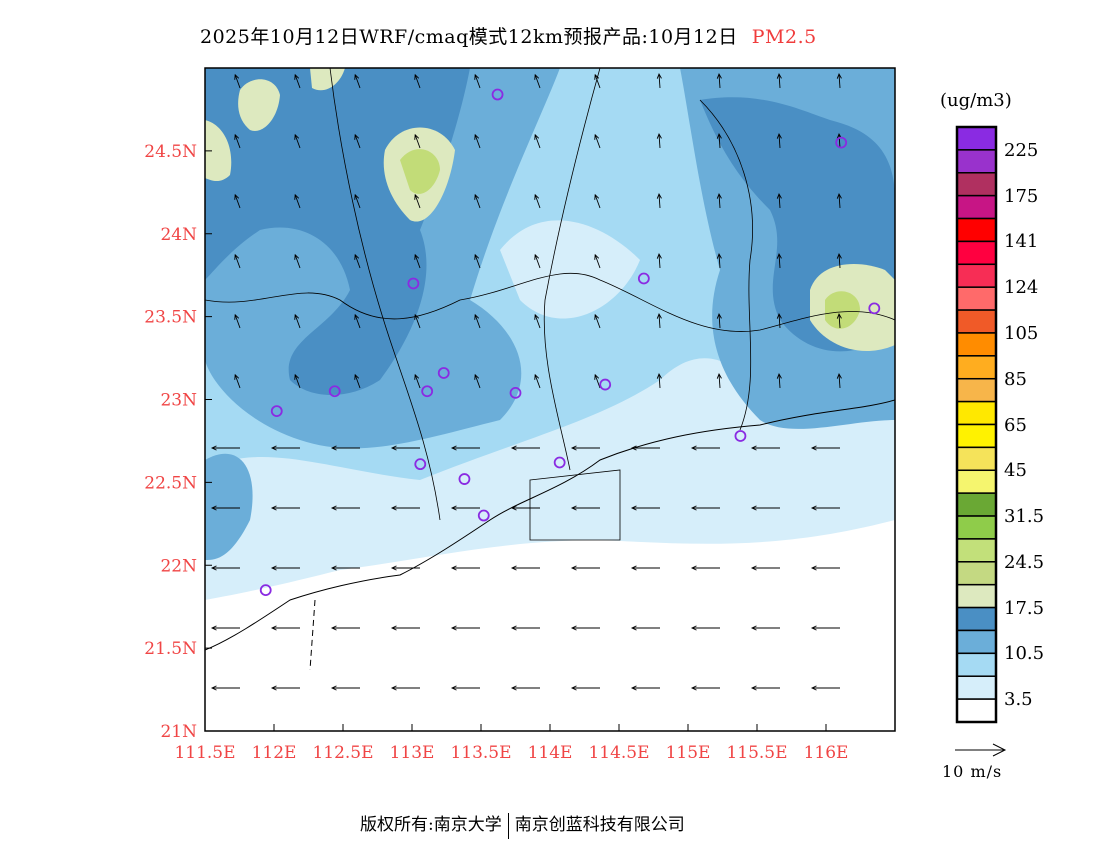 This screenshot has height=850, width=1100. I want to click on x-tick-label: 114.5E, so click(618, 753).